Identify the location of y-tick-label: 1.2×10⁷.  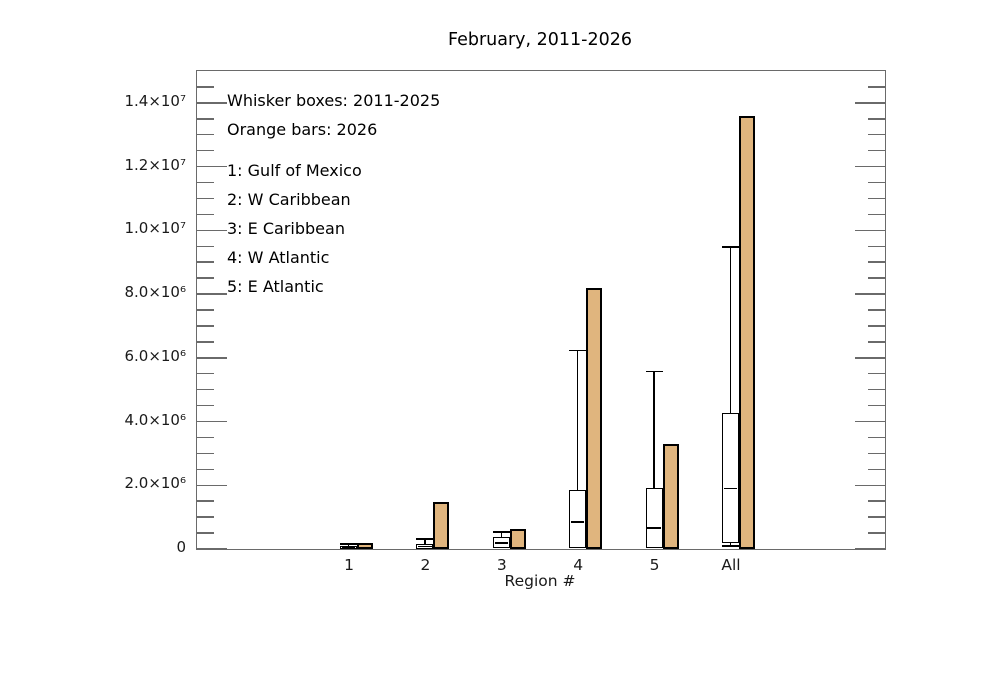
(155, 164).